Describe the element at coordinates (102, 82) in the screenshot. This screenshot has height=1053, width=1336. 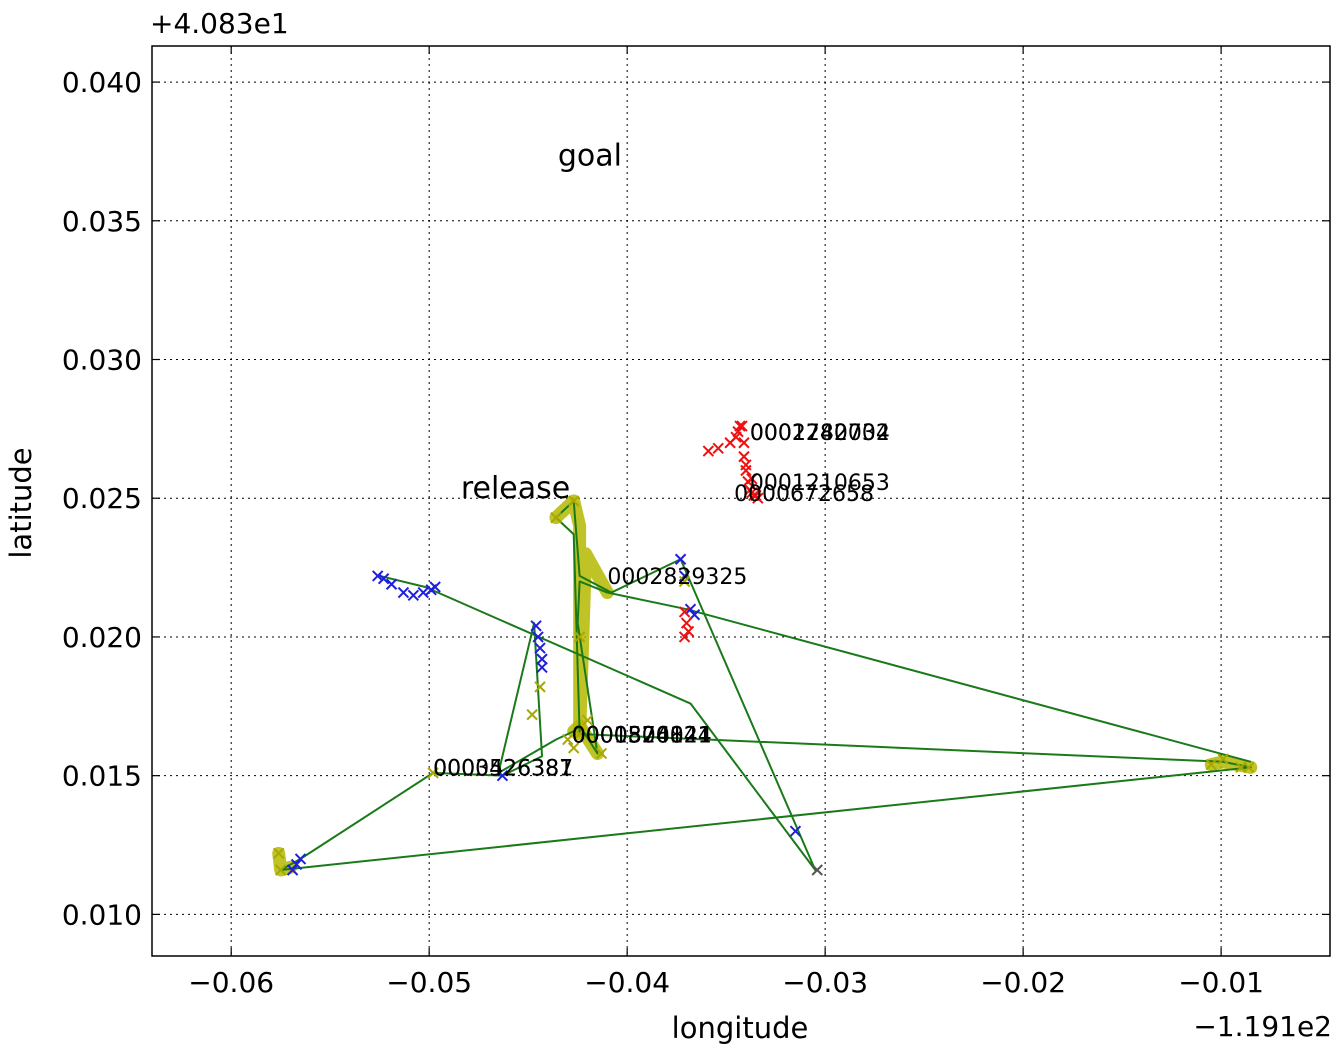
I see `y-tick-label: 0.040` at that location.